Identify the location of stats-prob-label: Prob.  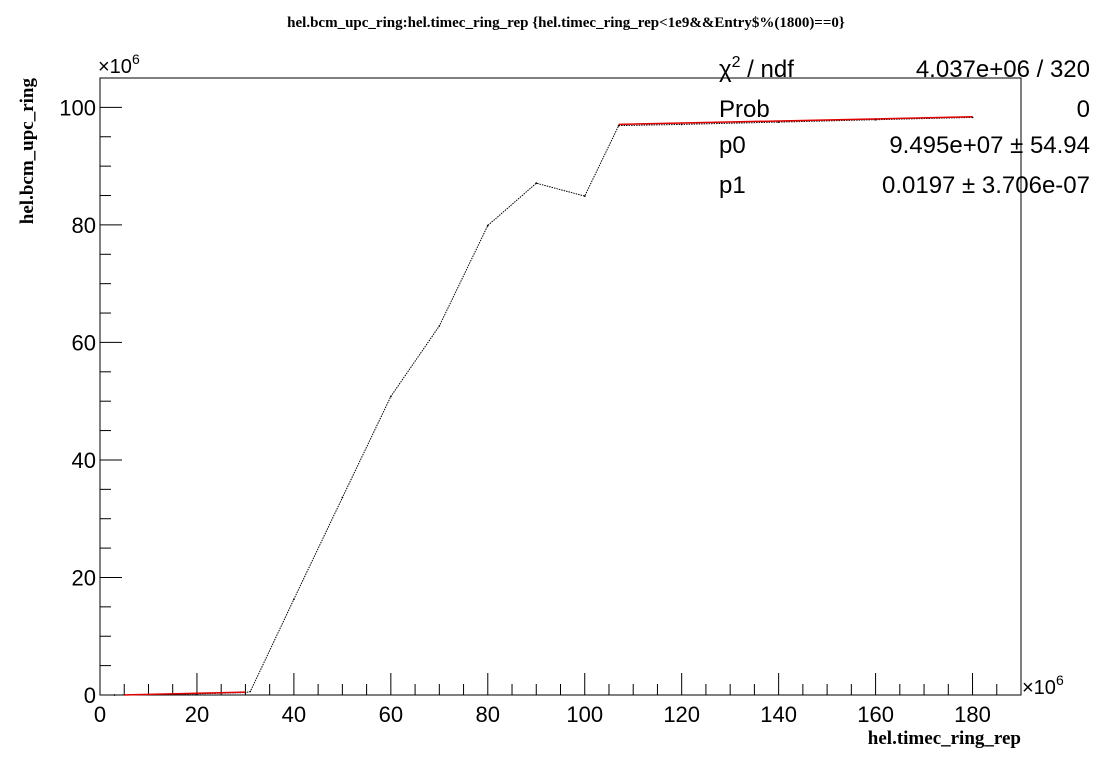
(744, 109).